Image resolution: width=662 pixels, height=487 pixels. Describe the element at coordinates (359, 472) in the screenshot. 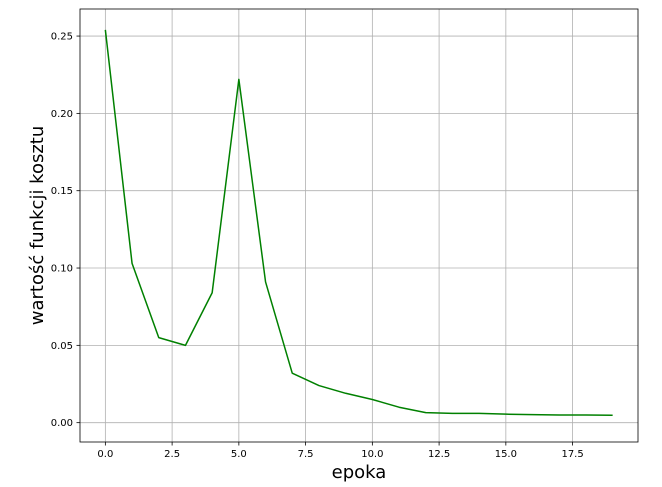

I see `x-axis-label: epoka` at that location.